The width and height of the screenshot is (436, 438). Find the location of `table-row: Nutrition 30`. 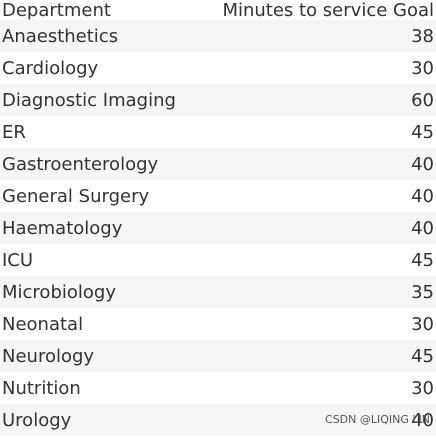

table-row: Nutrition 30 is located at coordinates (218, 388).